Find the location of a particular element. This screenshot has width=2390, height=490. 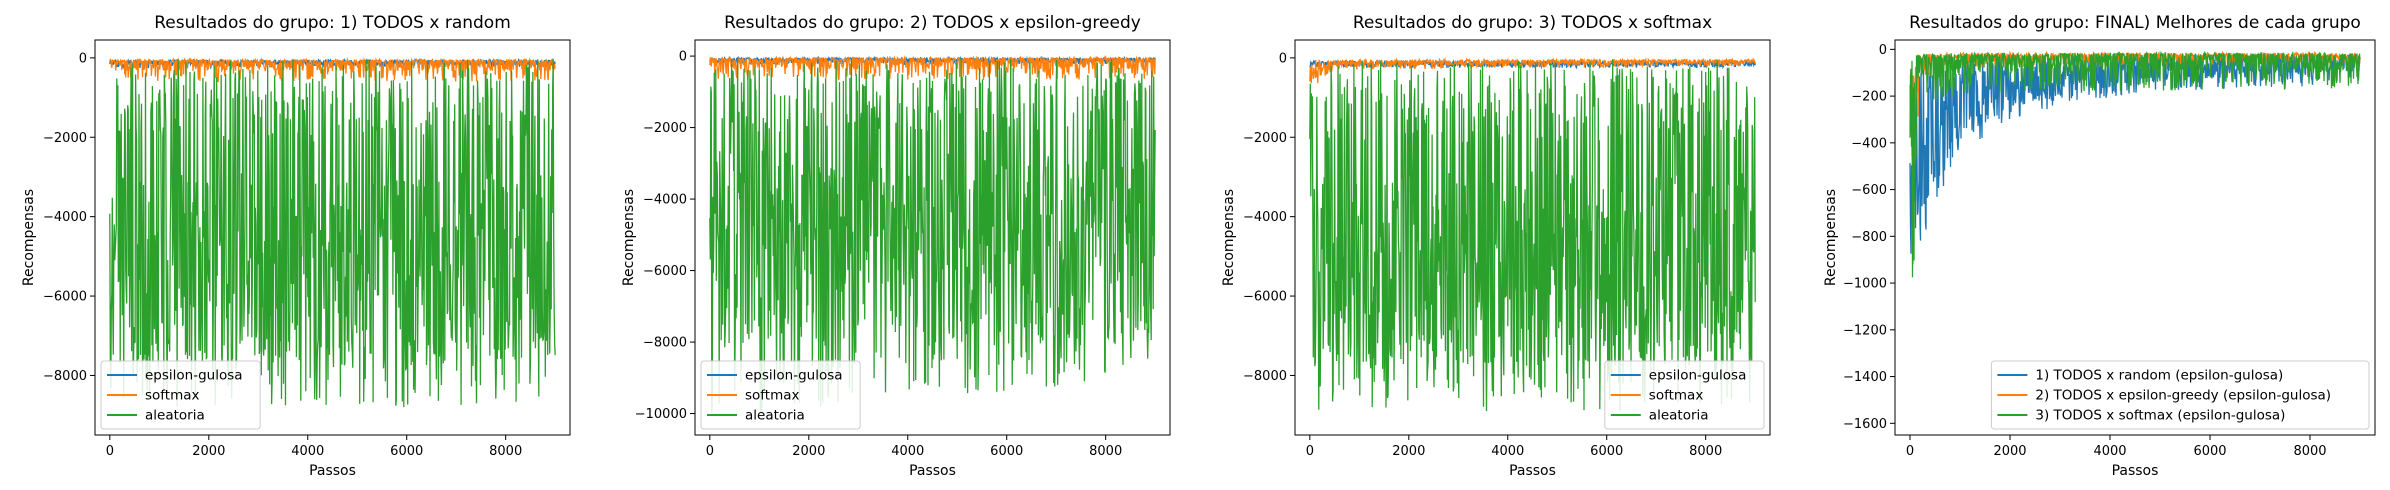

y-tick-label: −600 is located at coordinates (1869, 190).